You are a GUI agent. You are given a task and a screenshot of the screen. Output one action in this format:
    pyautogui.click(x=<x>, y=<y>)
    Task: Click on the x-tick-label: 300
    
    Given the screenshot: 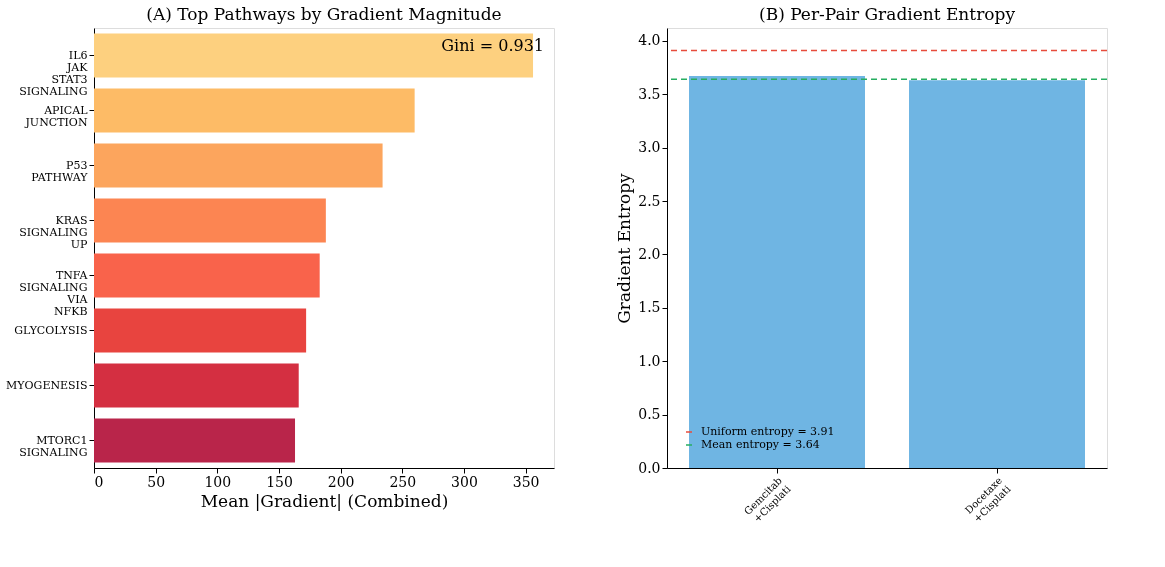 What is the action you would take?
    pyautogui.click(x=464, y=481)
    